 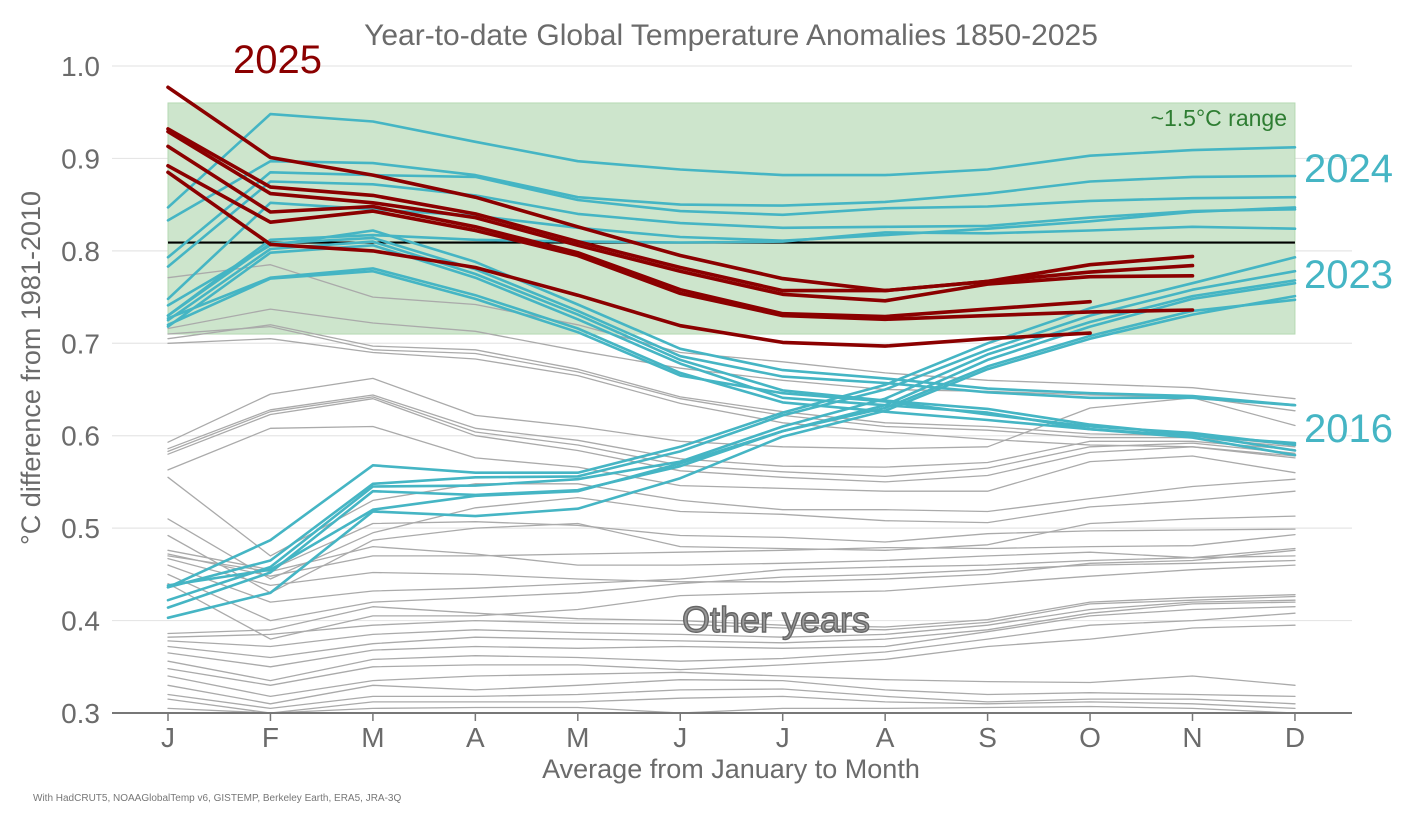 I want to click on label-2025: 2025, so click(x=277, y=60).